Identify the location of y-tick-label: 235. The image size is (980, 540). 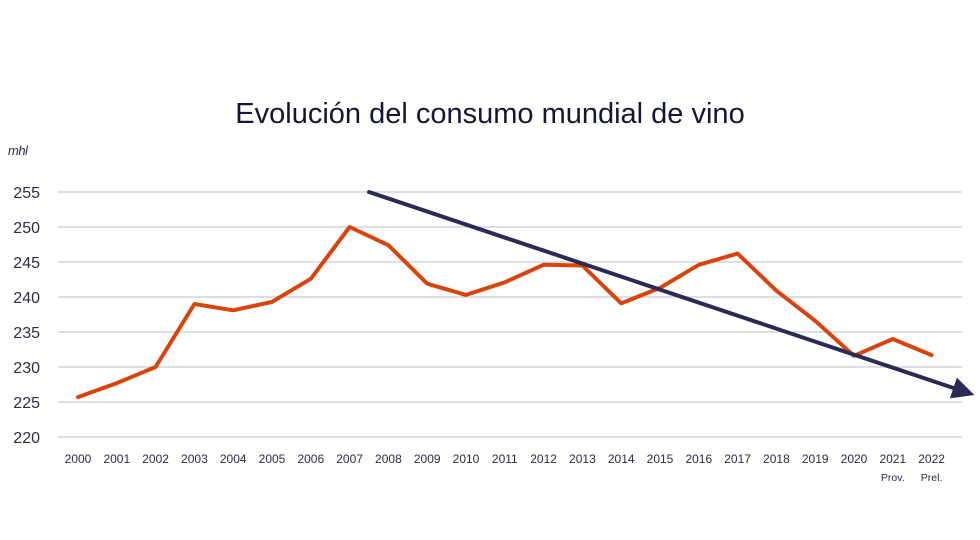
(26, 333).